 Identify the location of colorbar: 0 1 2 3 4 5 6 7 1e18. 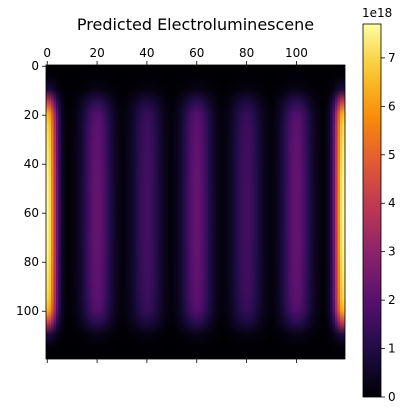
(379, 205).